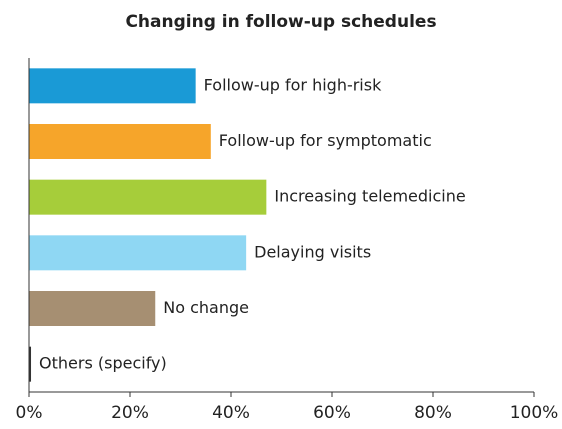  I want to click on chart-title: Changing in follow-up schedules, so click(280, 22).